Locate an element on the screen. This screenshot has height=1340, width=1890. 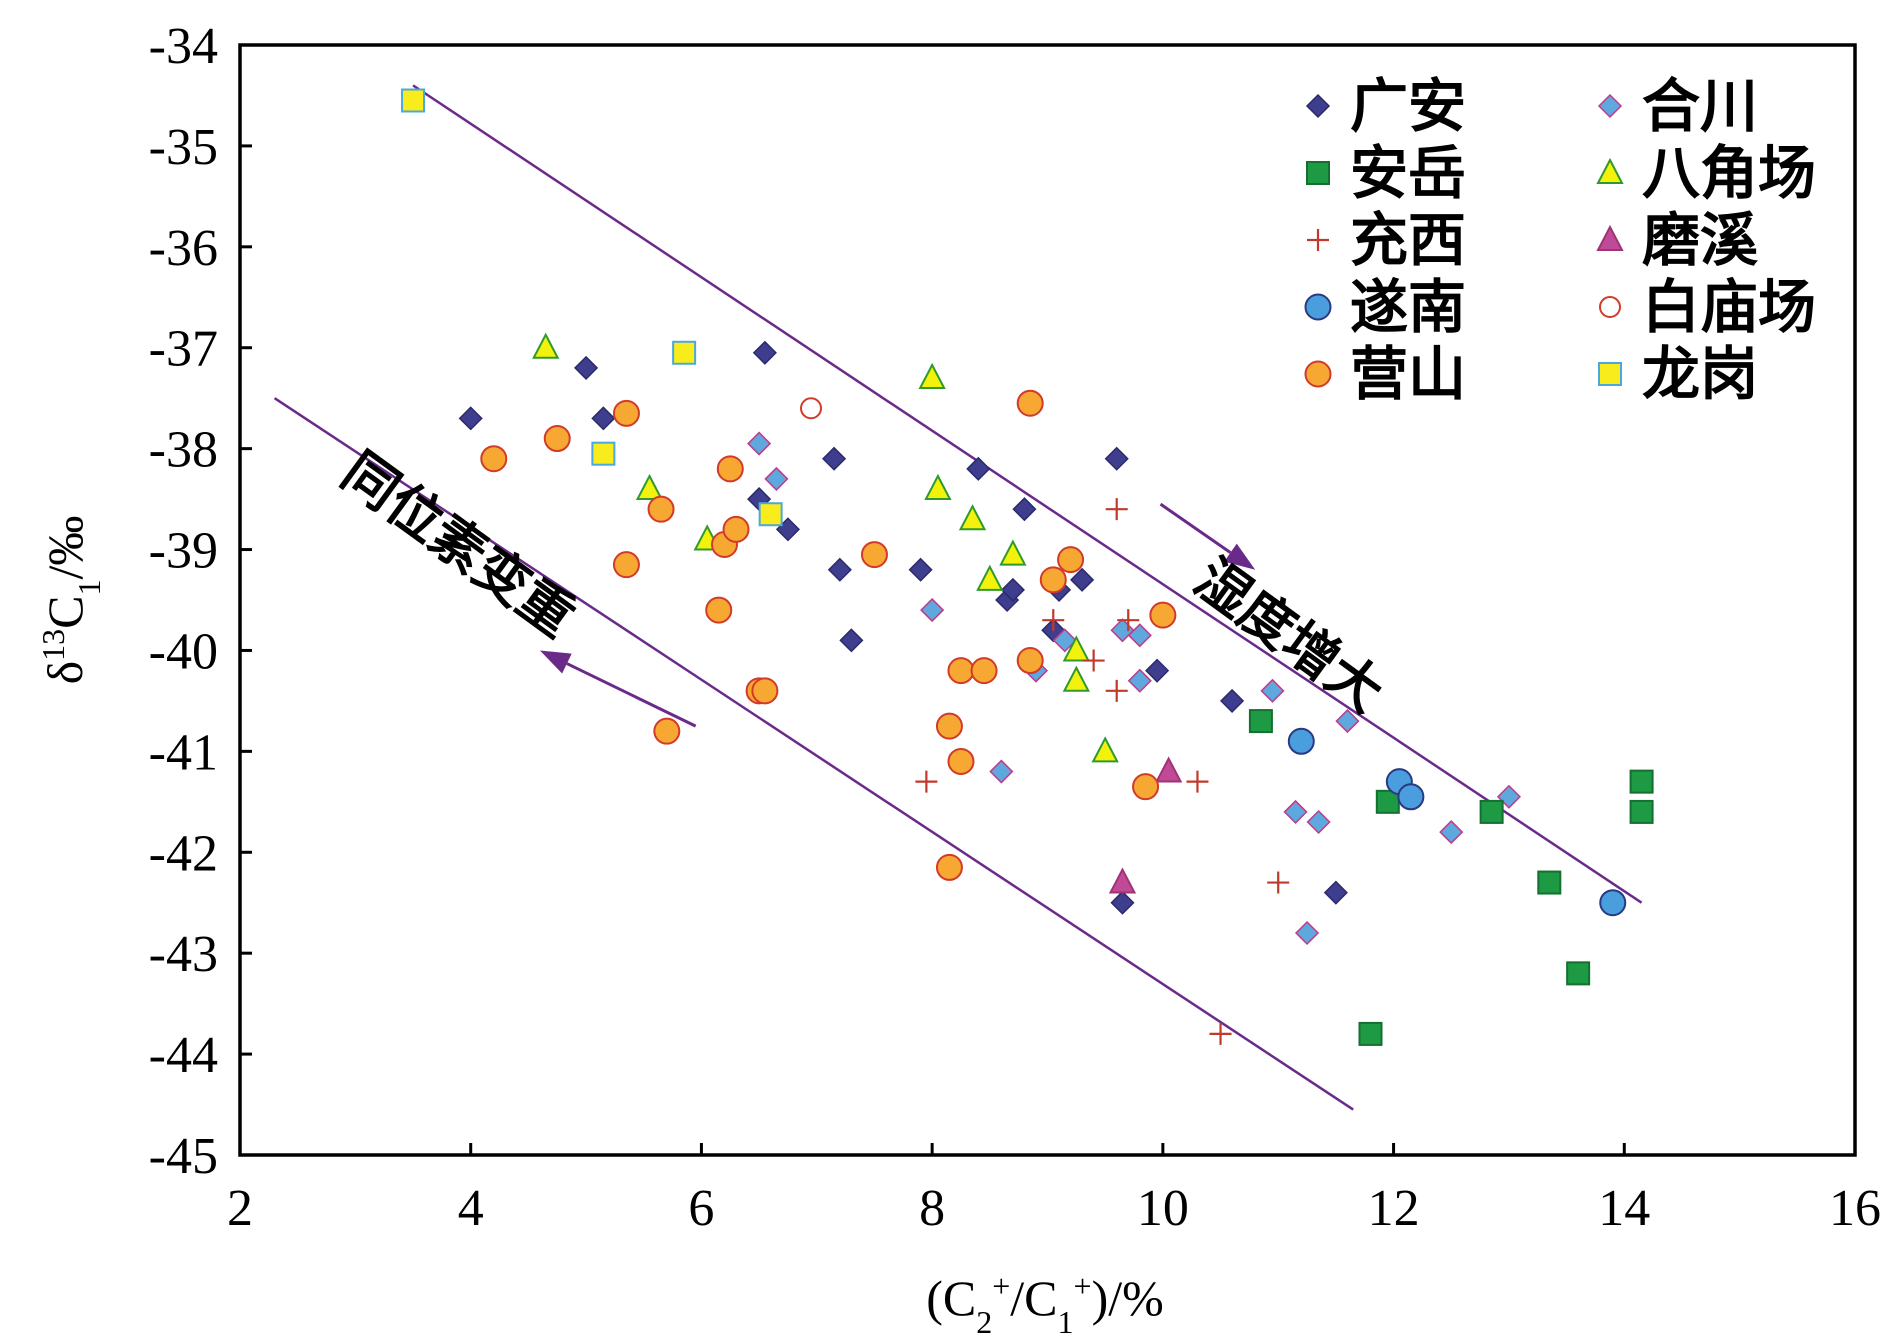
series-square is located at coordinates (1451, 877).